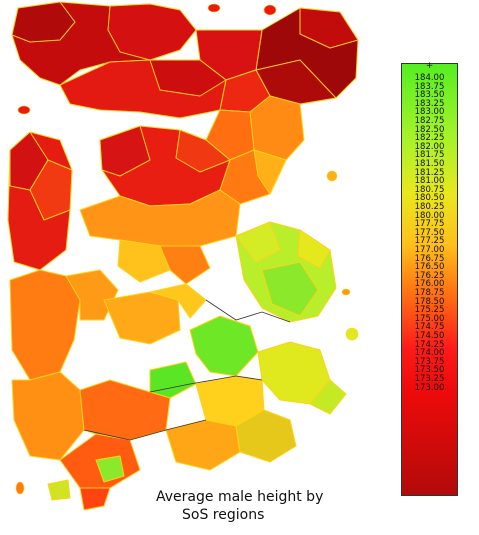  Describe the element at coordinates (429, 224) in the screenshot. I see `legend-label: 177.75` at that location.